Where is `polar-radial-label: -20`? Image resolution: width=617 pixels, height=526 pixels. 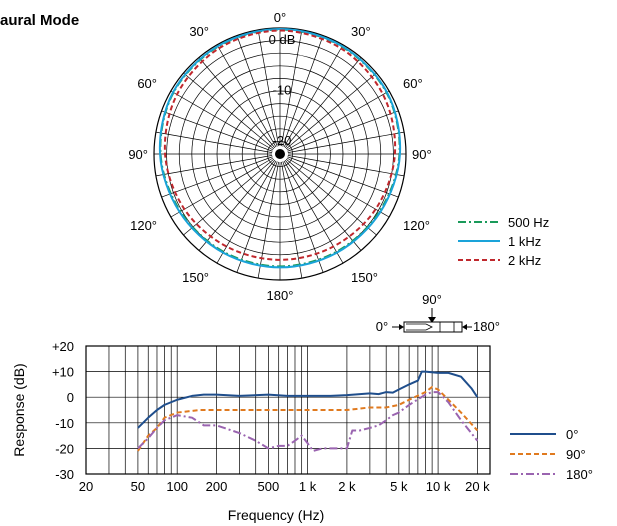 polar-radial-label: -20 is located at coordinates (282, 140).